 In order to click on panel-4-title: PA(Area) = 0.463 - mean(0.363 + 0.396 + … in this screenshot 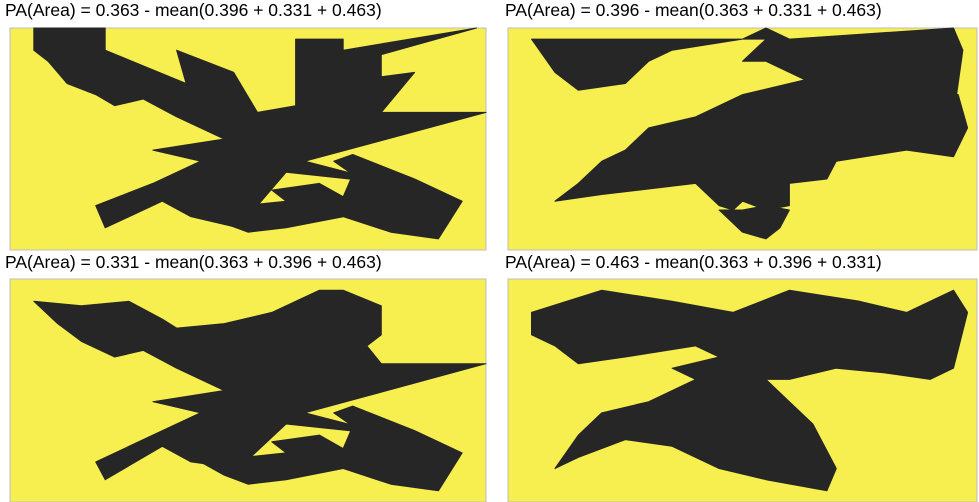, I will do `click(693, 262)`.